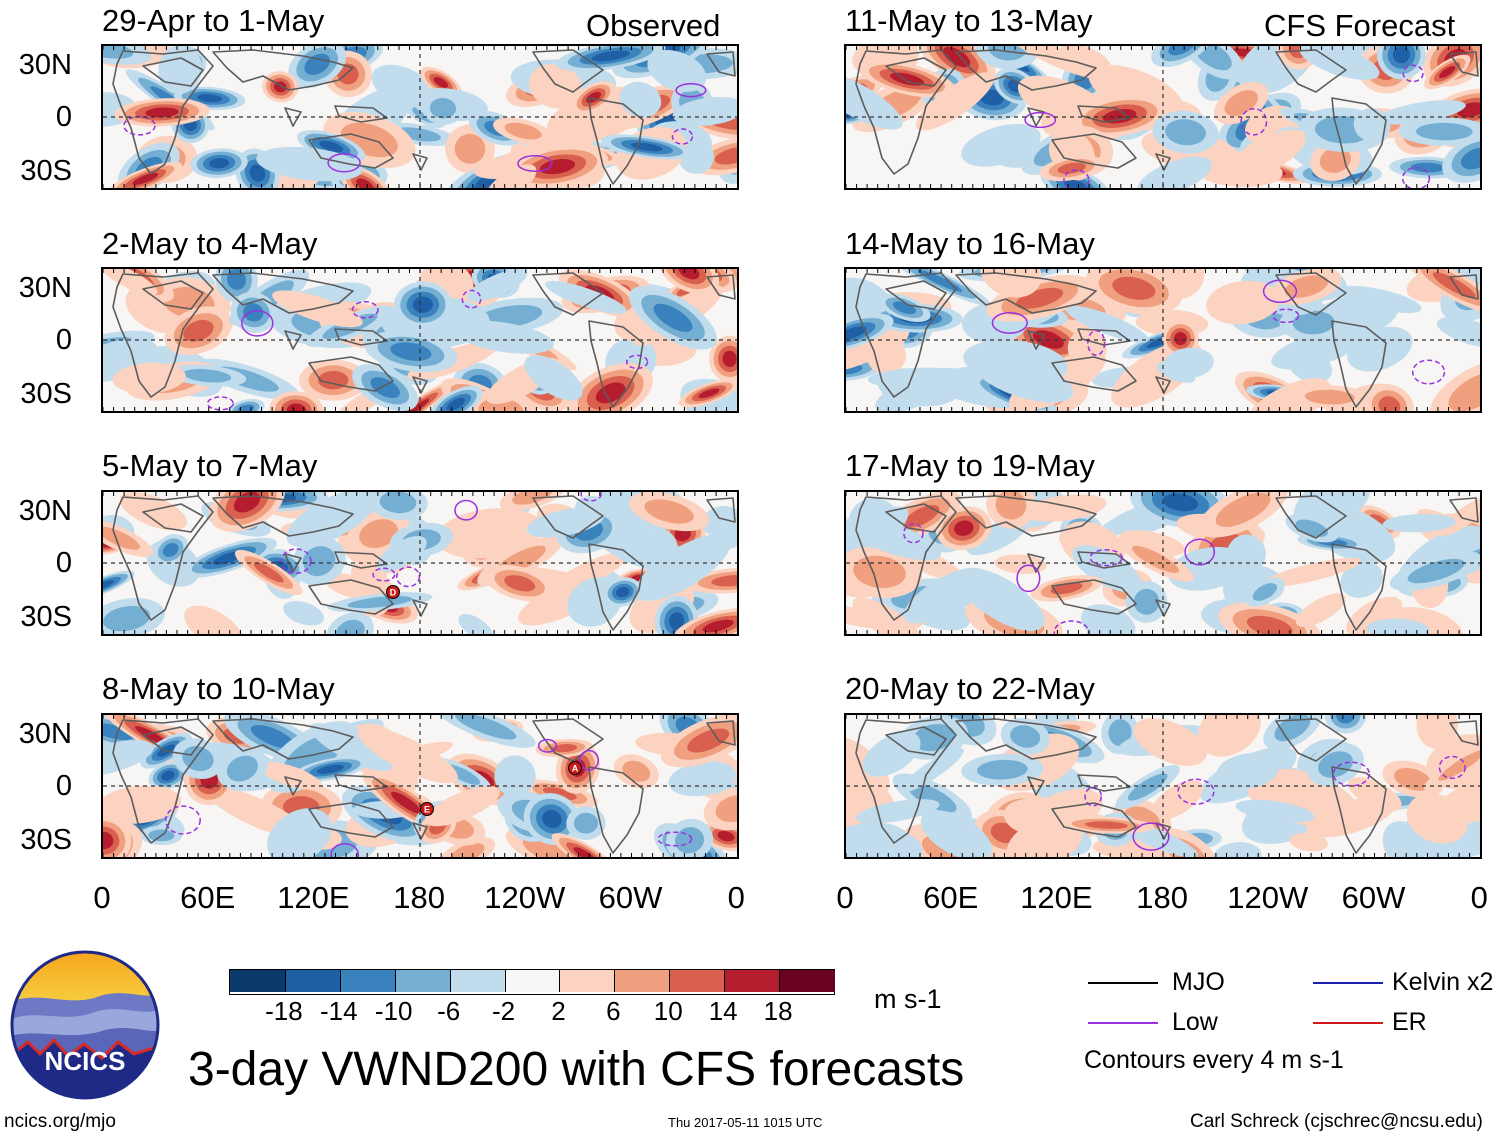 This screenshot has height=1137, width=1510. Describe the element at coordinates (970, 465) in the screenshot. I see `panel-title: 17-May to 19-May` at that location.